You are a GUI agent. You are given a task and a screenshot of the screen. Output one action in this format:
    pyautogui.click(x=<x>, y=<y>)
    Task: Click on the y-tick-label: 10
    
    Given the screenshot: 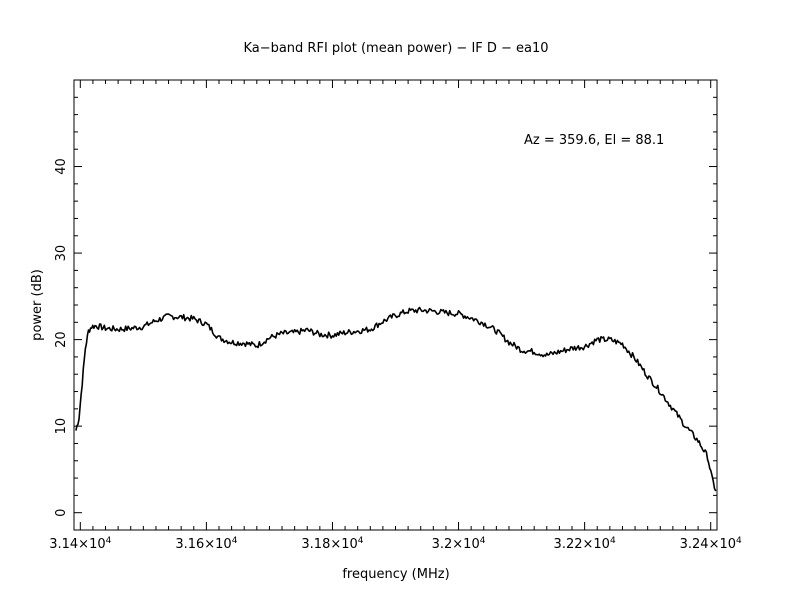 What is the action you would take?
    pyautogui.click(x=61, y=426)
    